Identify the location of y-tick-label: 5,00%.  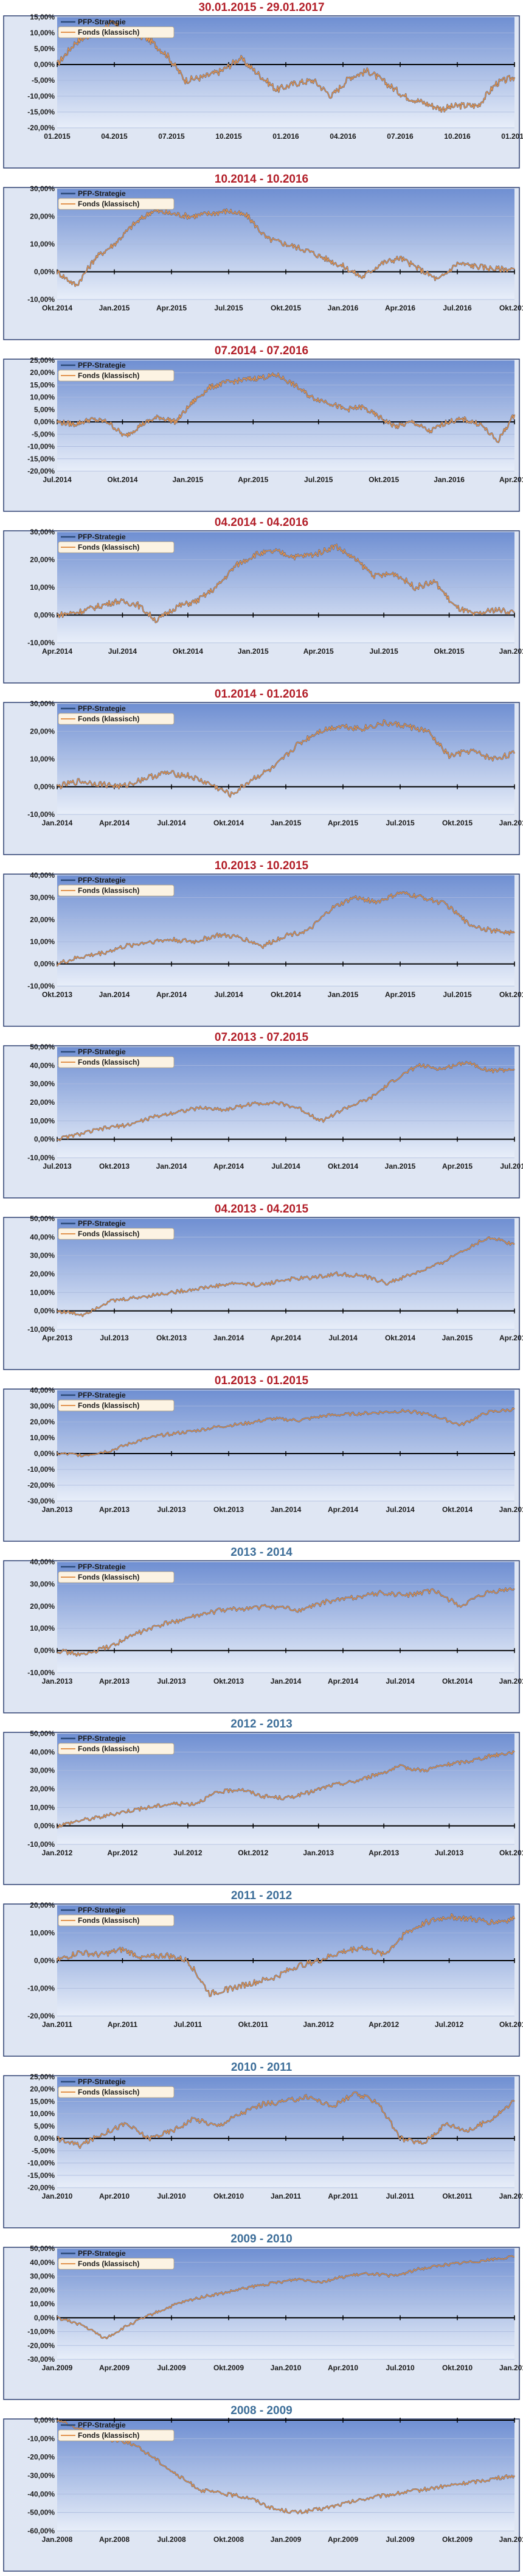
(45, 2126).